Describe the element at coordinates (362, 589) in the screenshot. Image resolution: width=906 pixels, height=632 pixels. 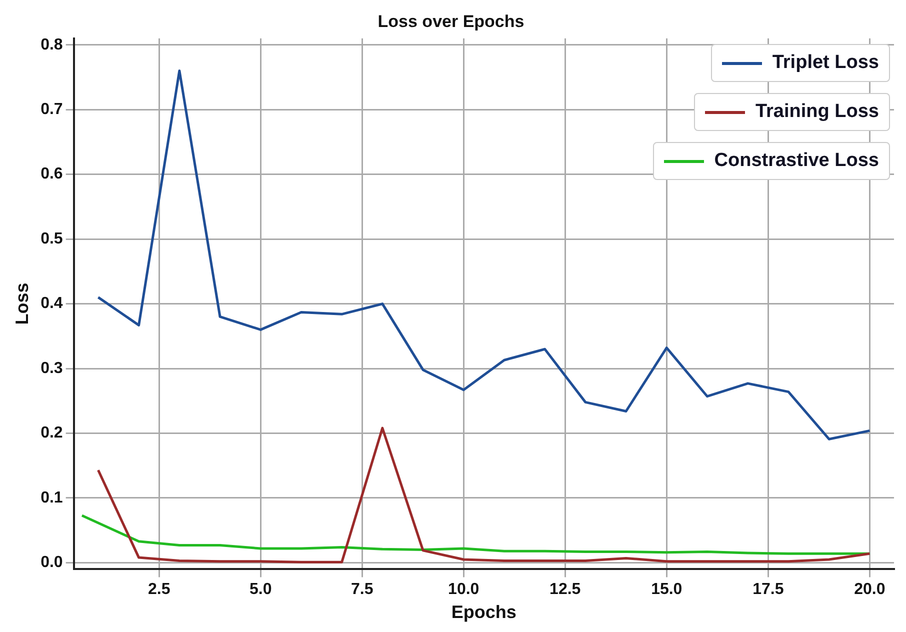
I see `x-tick-label: 7.5` at that location.